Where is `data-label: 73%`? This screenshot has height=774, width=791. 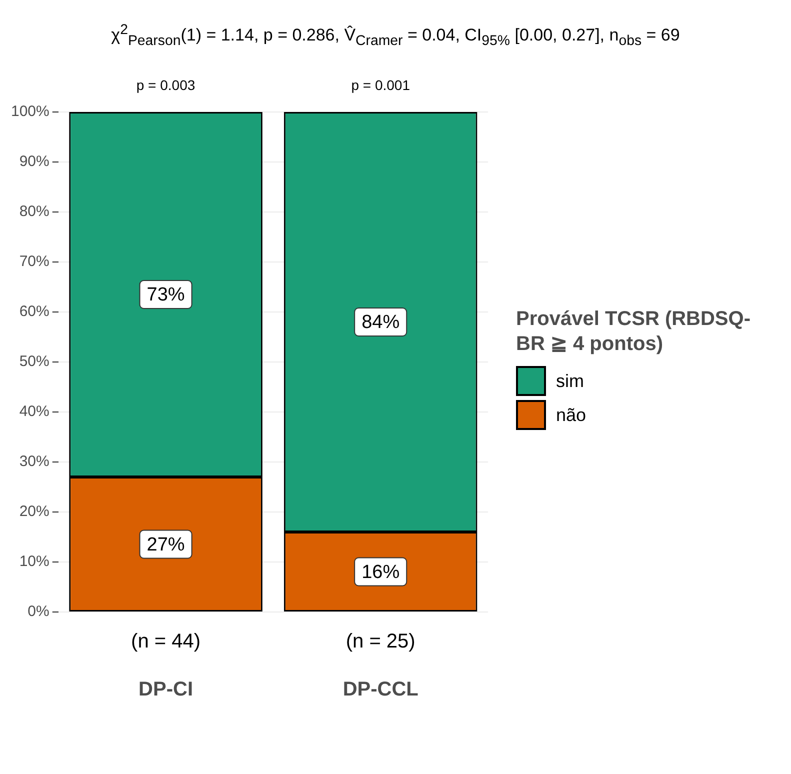
data-label: 73% is located at coordinates (165, 295).